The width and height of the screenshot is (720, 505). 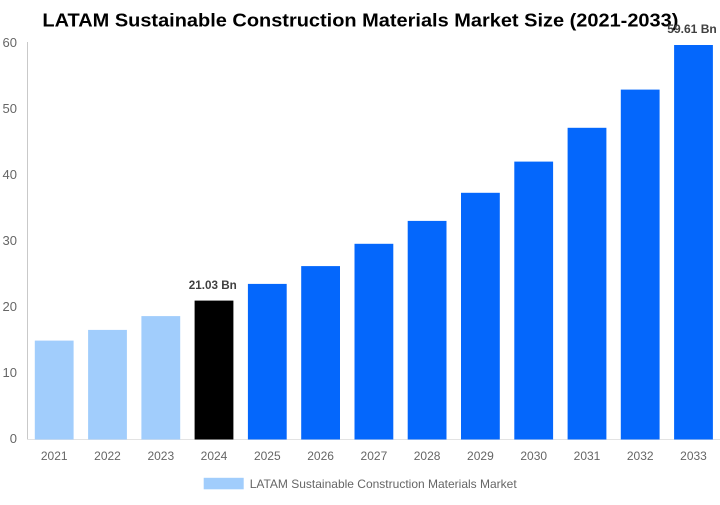 What do you see at coordinates (10, 306) in the screenshot?
I see `svg-text: 20` at bounding box center [10, 306].